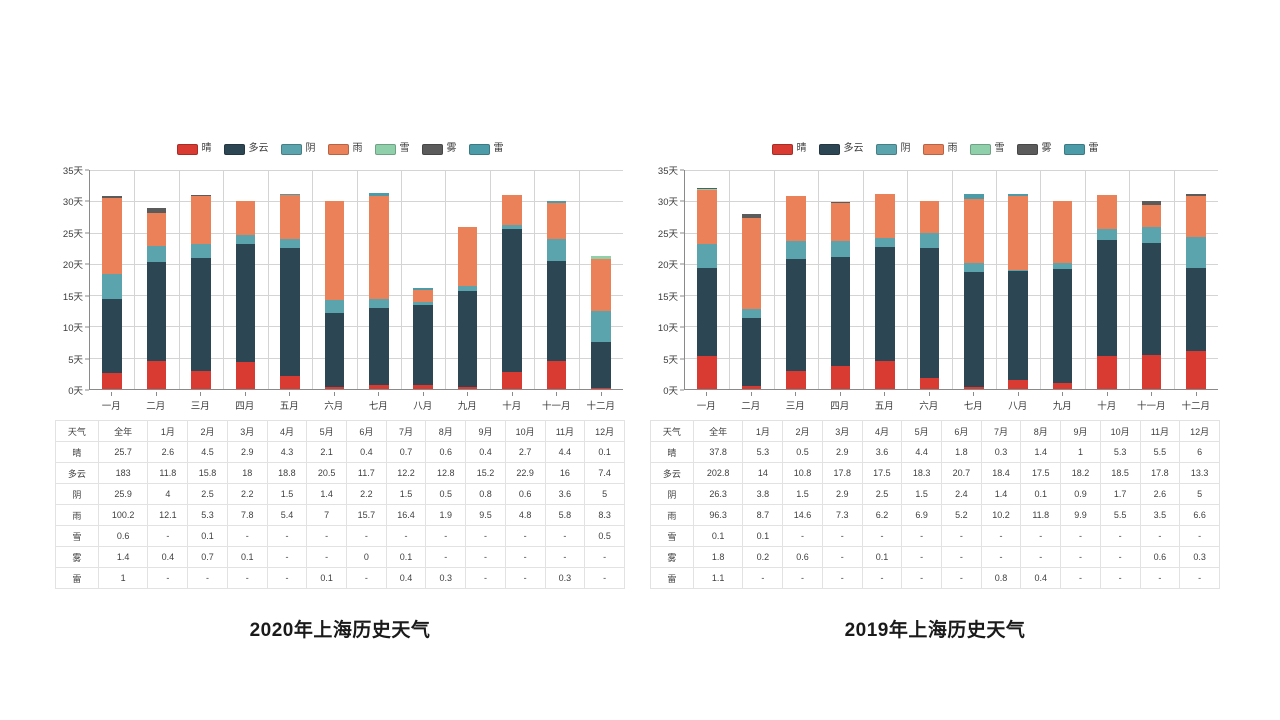  What do you see at coordinates (842, 473) in the screenshot?
I see `table-cell: 17.8` at bounding box center [842, 473].